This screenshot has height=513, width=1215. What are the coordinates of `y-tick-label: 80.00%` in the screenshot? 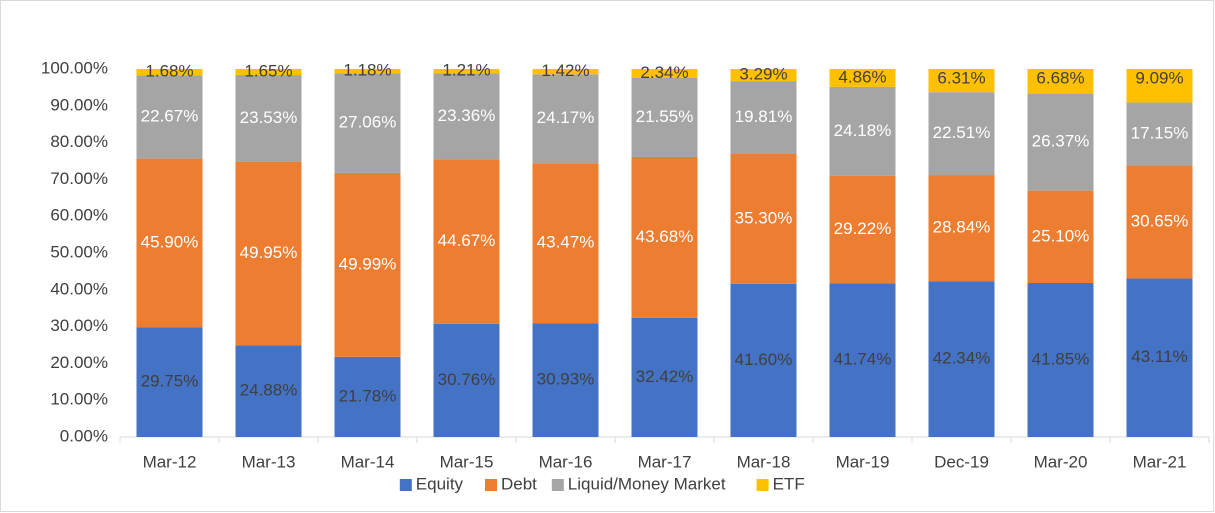 It's located at (79, 141).